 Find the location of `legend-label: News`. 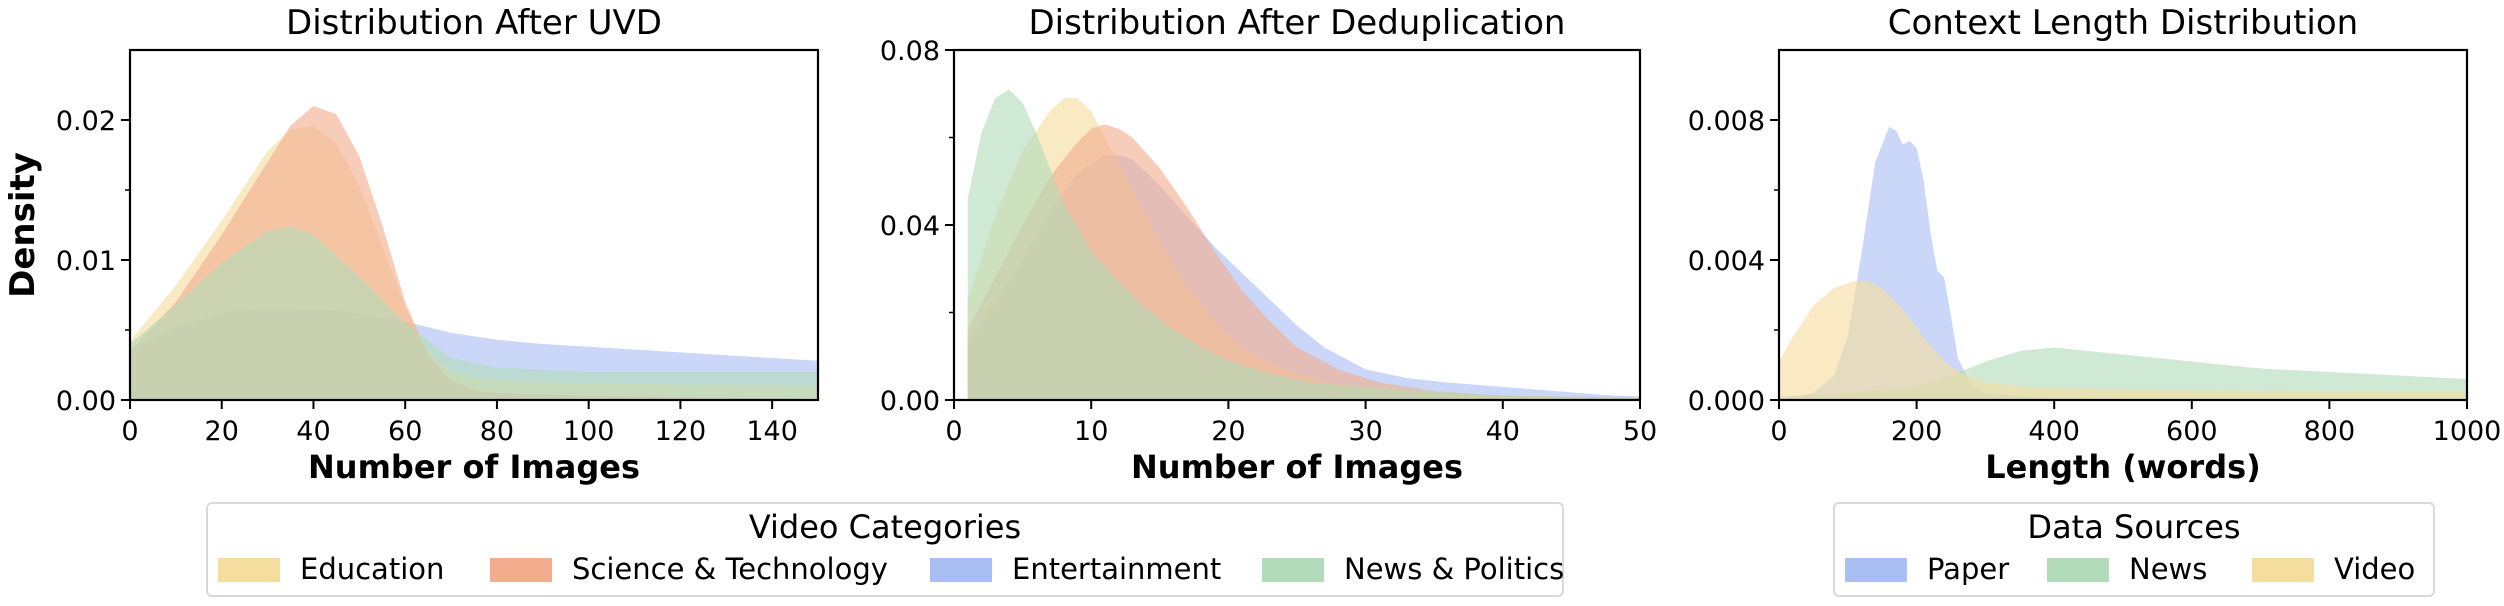

legend-label: News is located at coordinates (2168, 569).